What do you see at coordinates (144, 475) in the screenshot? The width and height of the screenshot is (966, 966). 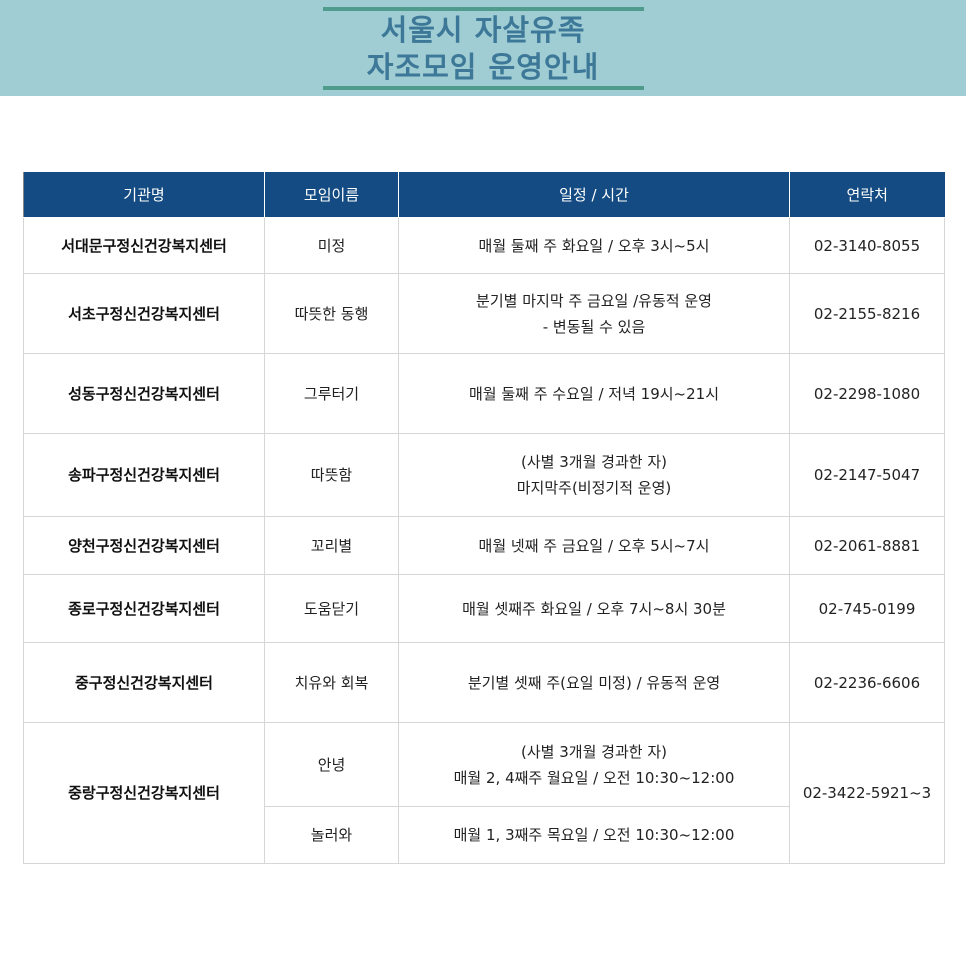 I see `org-name: 송파구정신건강복지센터` at bounding box center [144, 475].